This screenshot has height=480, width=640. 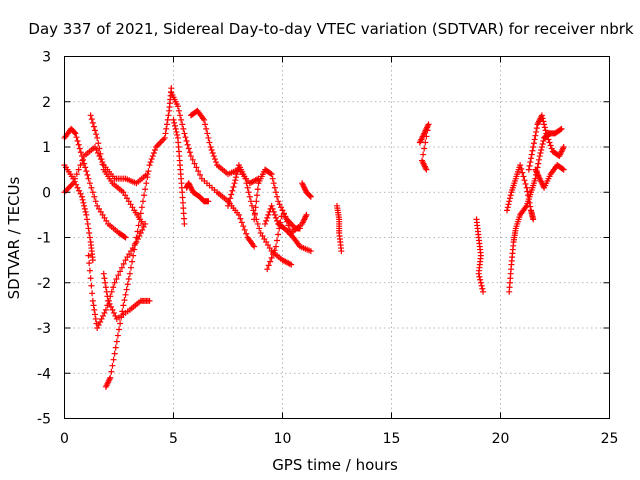 What do you see at coordinates (424, 147) in the screenshot?
I see `series-track-r` at bounding box center [424, 147].